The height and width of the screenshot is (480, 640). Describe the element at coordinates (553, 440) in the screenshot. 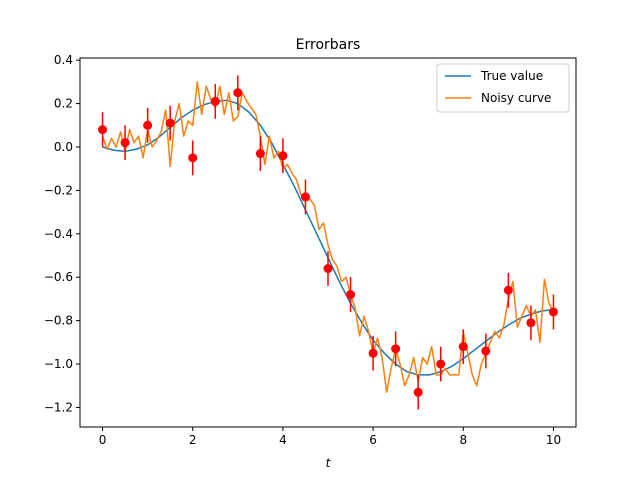

I see `x-tick-label: 10` at that location.